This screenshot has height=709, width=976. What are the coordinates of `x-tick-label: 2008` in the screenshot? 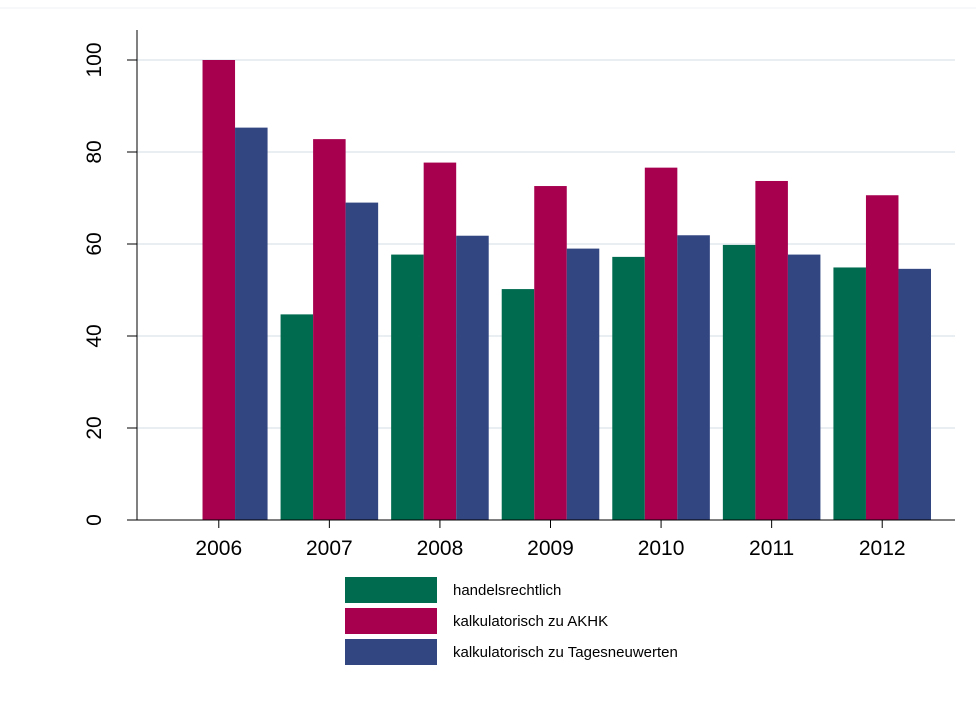 It's located at (440, 548).